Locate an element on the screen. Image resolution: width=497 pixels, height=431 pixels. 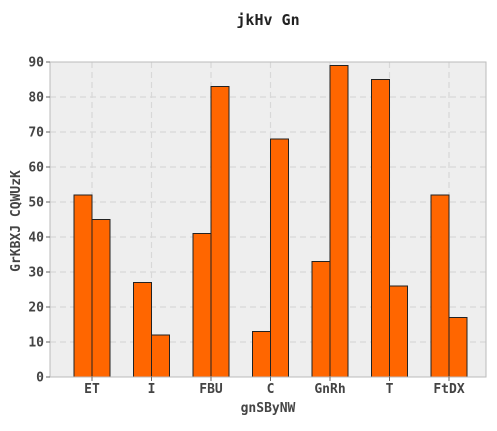
y-tick-label: 30 is located at coordinates (36, 273).